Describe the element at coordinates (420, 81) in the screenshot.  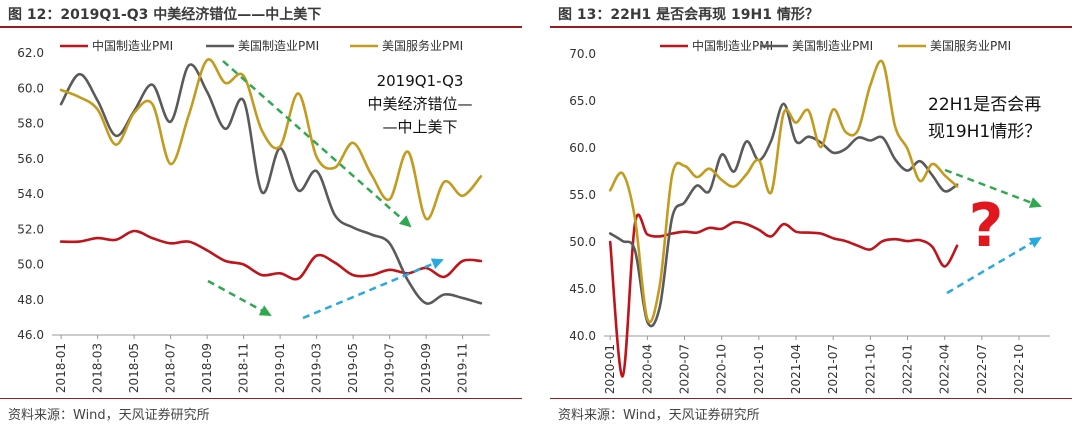
I see `annotation-text: 2019Q1-Q3` at that location.